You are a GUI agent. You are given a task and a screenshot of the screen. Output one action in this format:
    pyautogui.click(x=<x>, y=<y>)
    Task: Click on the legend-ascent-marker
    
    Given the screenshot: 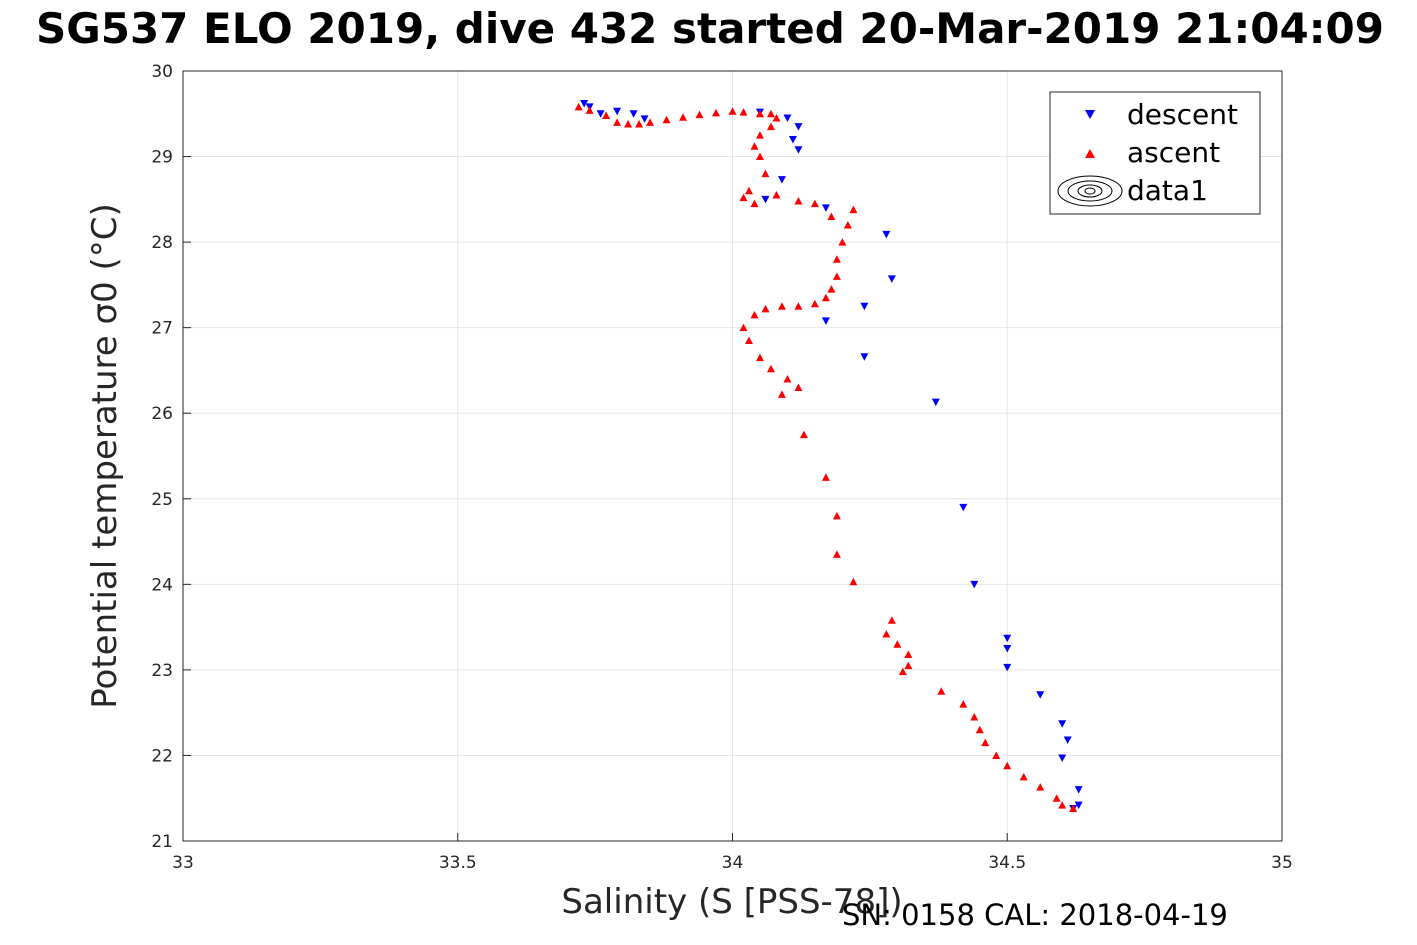 What is the action you would take?
    pyautogui.click(x=1090, y=153)
    